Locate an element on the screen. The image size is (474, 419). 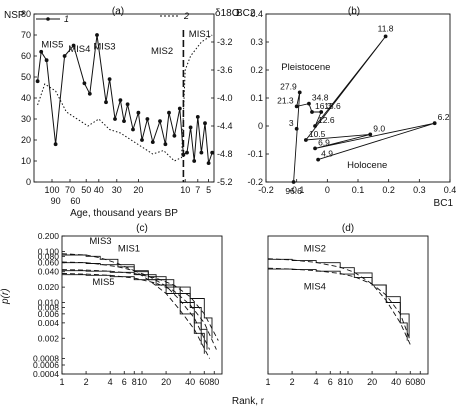
sample-point-label: 13.6 is located at coordinates (332, 106).